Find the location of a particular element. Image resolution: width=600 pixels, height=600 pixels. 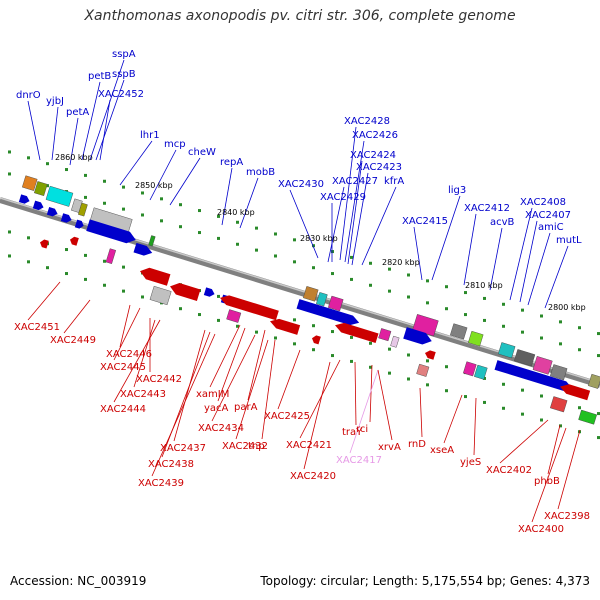

gene-arrow-reverse is located at coordinates (575, 392).